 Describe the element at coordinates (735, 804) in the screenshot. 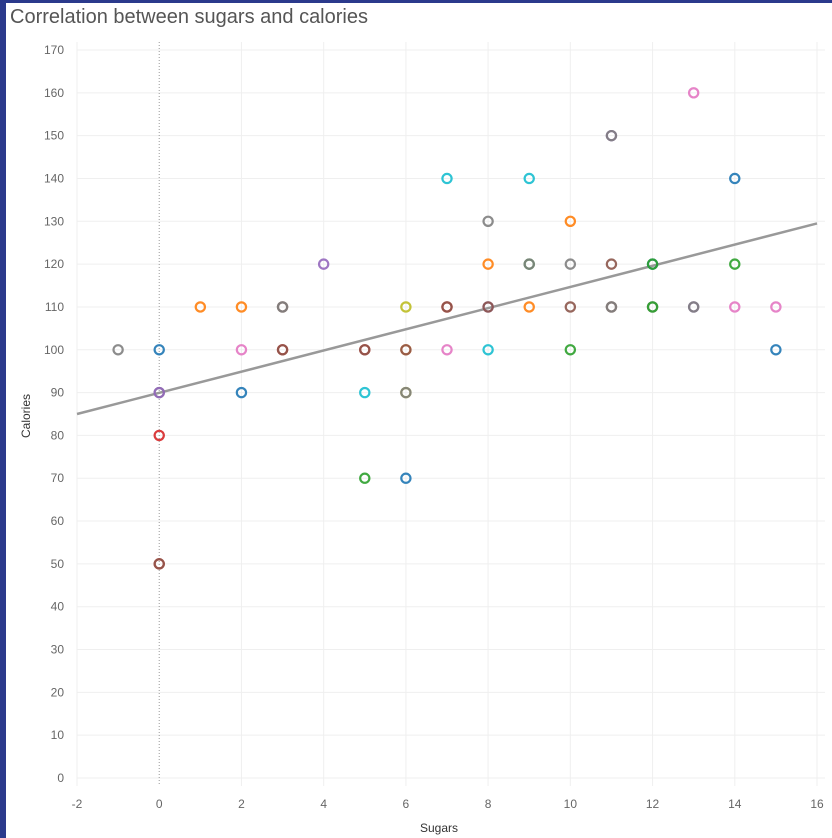

I see `x-tick-label: 14` at that location.